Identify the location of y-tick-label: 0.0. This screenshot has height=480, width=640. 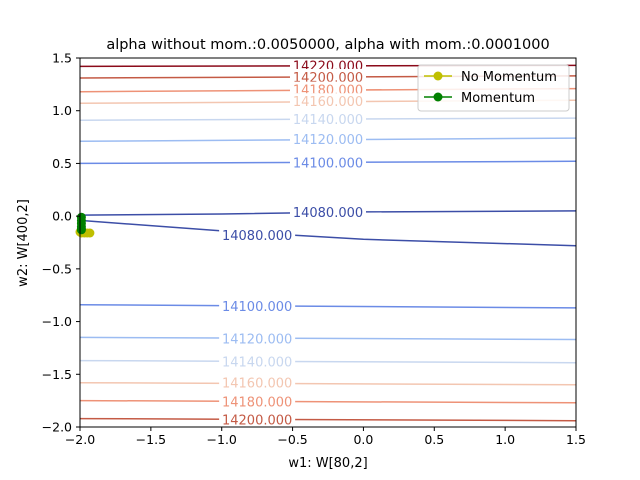
(62, 216).